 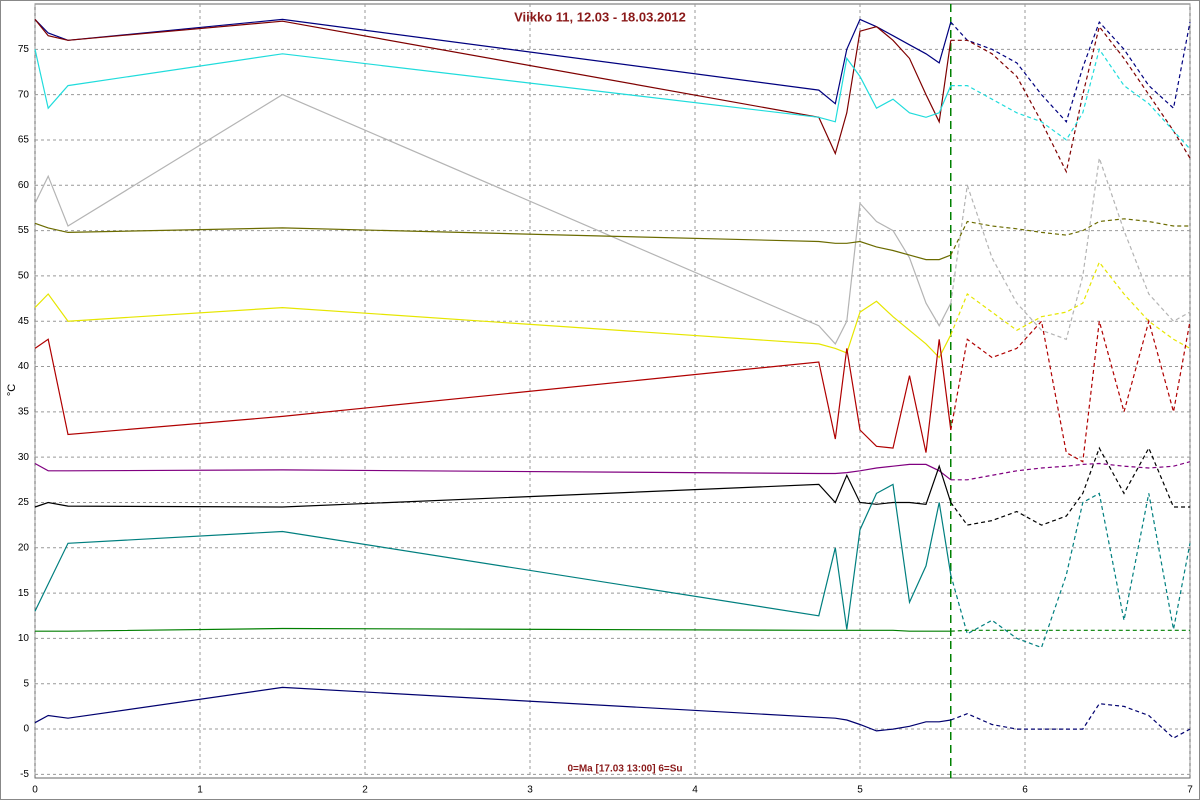 What do you see at coordinates (695, 790) in the screenshot?
I see `x-tick-label: 4` at bounding box center [695, 790].